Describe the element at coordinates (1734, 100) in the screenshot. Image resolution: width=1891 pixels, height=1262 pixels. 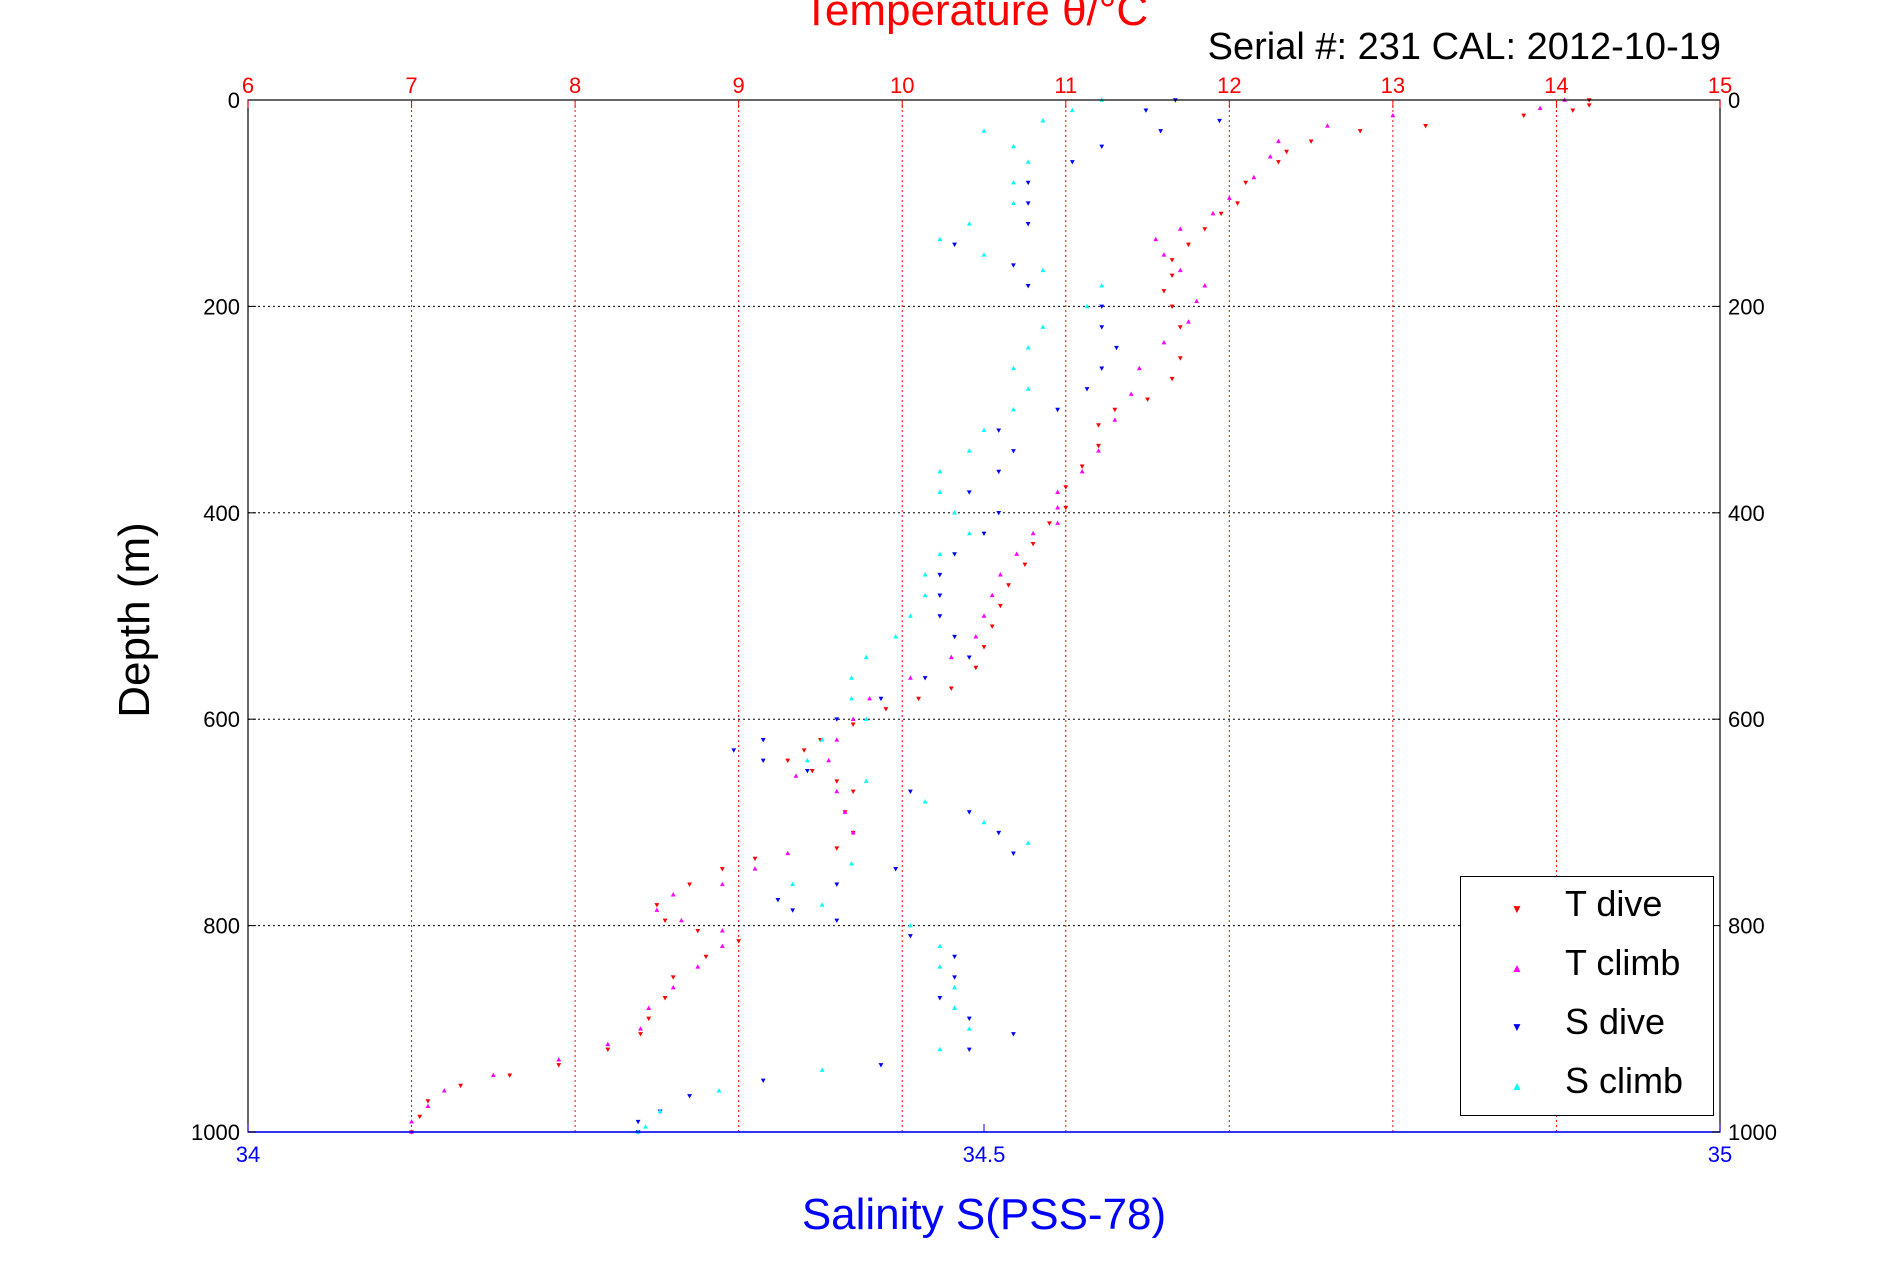
I see `y-tick-label-right: 0` at that location.